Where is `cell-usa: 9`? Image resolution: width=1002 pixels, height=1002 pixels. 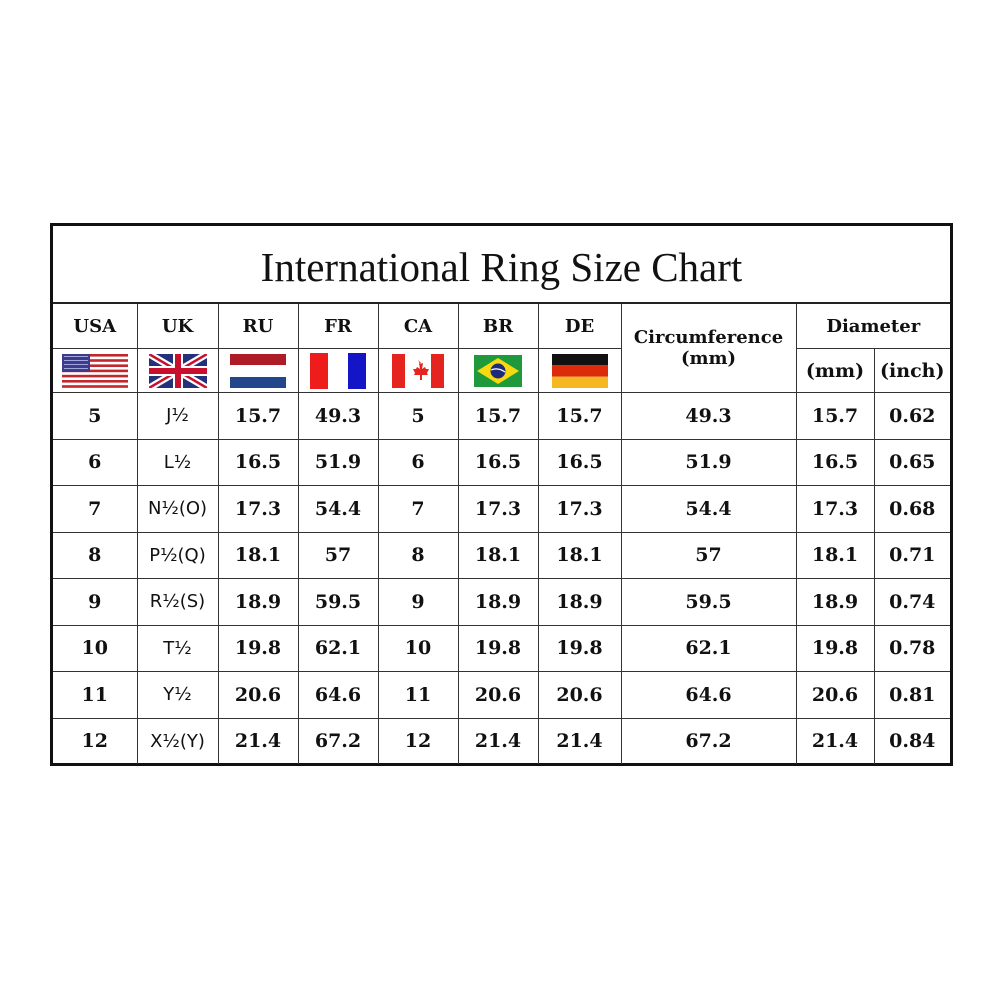 cell-usa: 9 is located at coordinates (95, 602).